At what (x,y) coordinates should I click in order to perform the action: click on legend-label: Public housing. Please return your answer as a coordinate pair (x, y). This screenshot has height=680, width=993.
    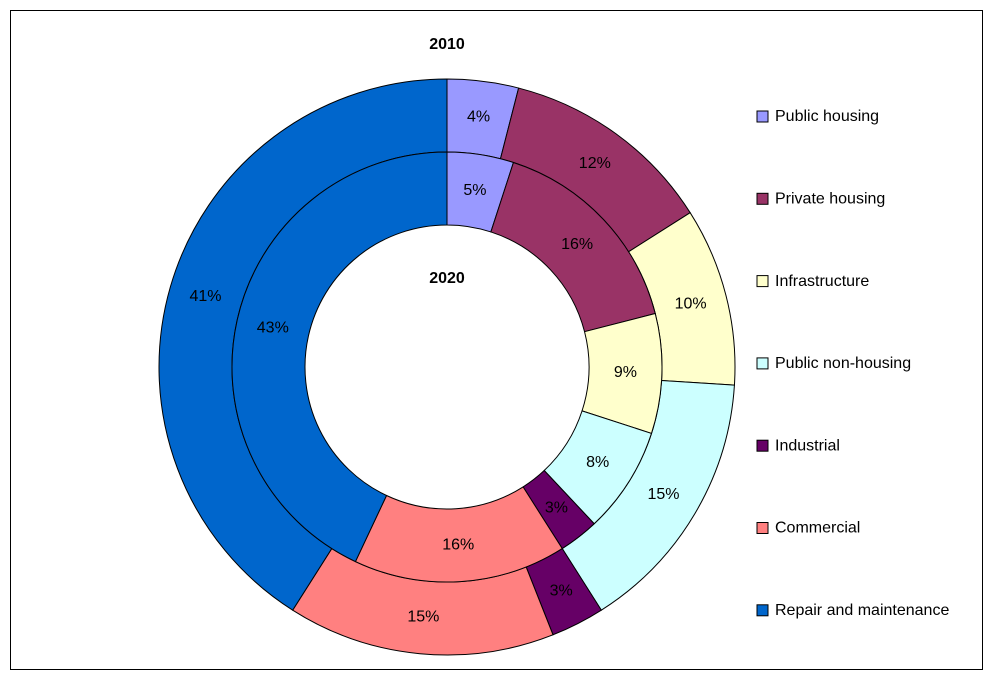
    Looking at the image, I should click on (827, 116).